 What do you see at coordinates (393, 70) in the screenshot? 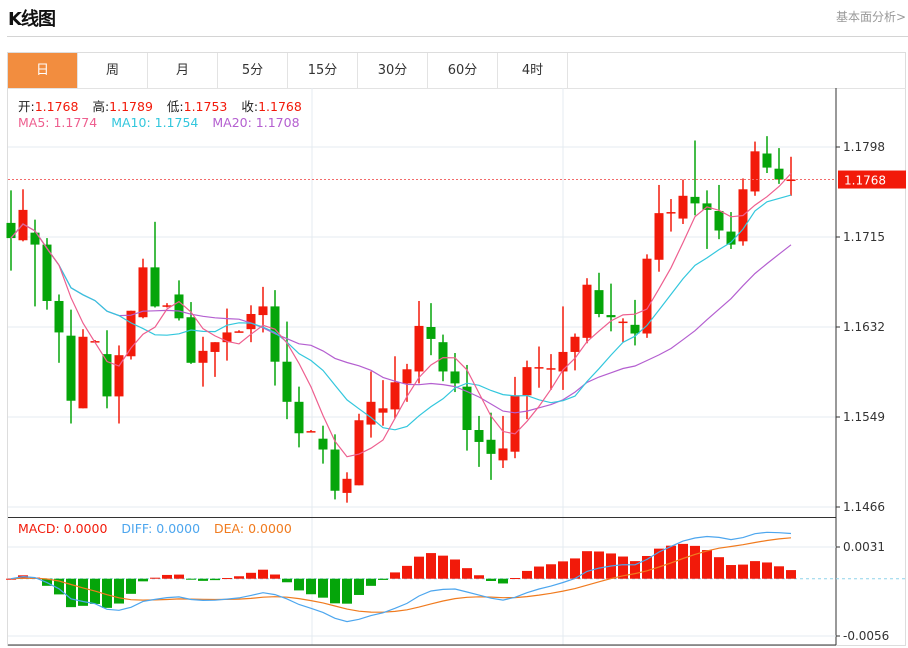
I see `tab-30min: 30分` at bounding box center [393, 70].